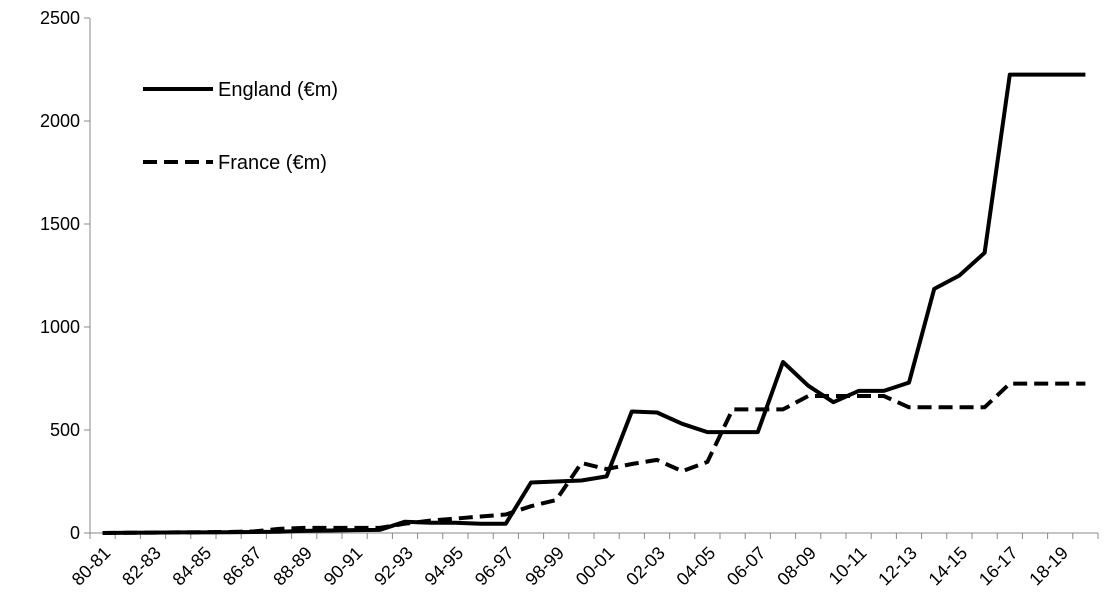  Describe the element at coordinates (65, 430) in the screenshot. I see `y-tick-label: 500` at that location.